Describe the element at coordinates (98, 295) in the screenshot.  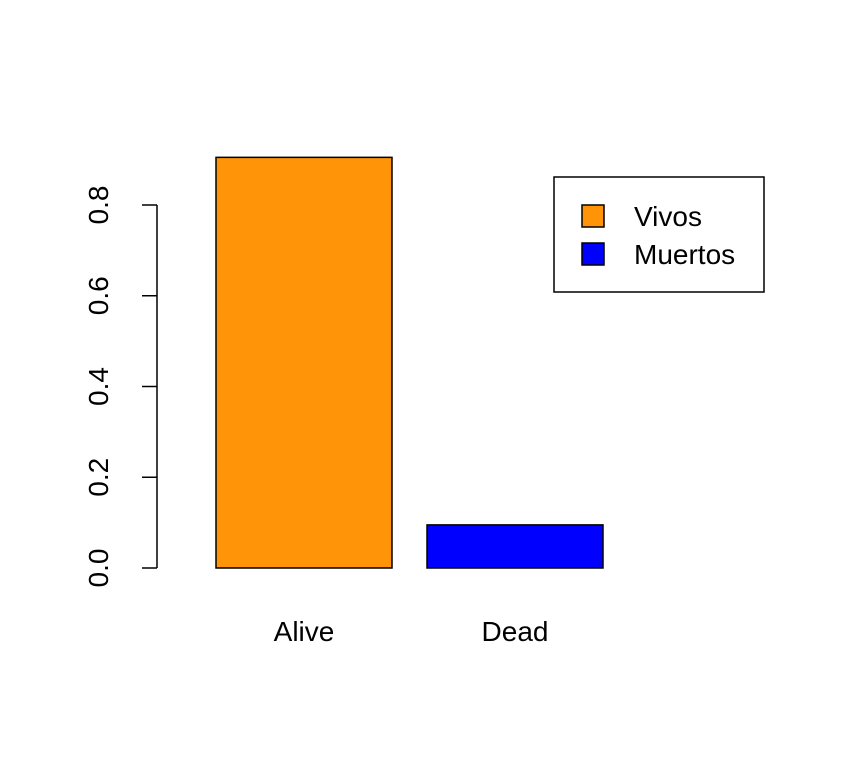
I see `y-tick-label: 0.6` at that location.